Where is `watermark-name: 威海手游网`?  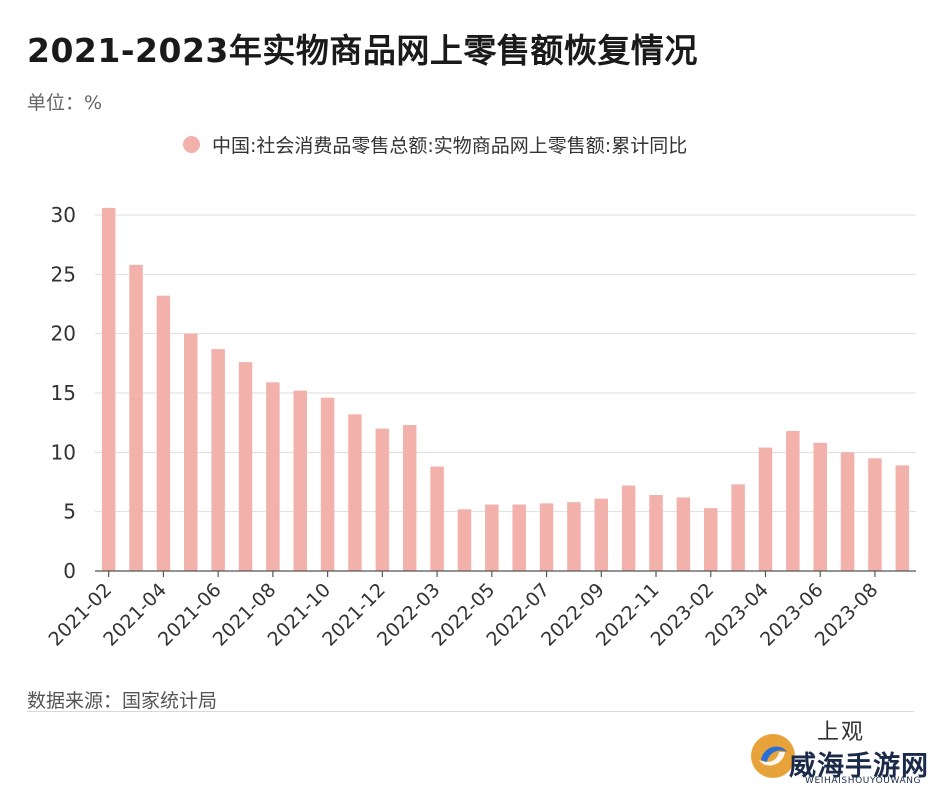
watermark-name: 威海手游网 is located at coordinates (859, 766).